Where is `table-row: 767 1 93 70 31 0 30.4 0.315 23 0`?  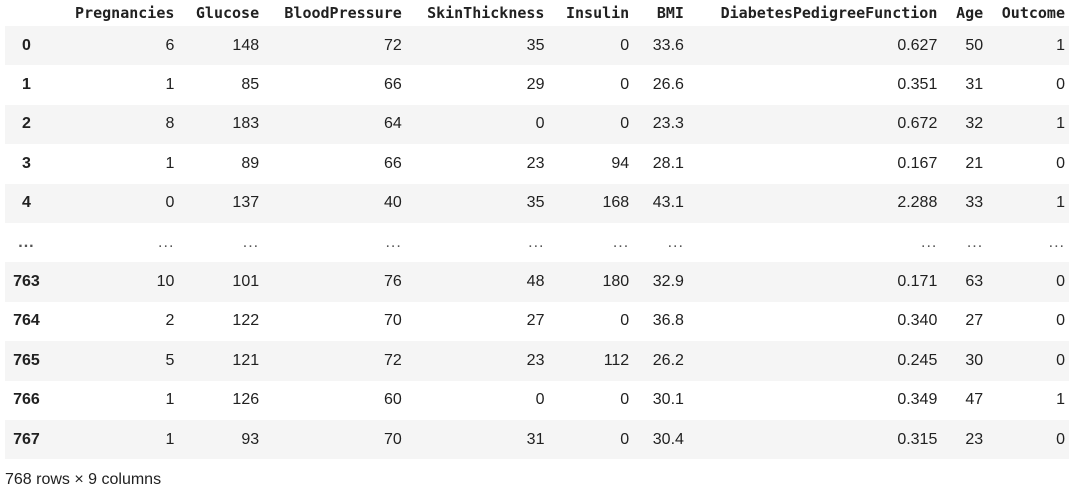
table-row: 767 1 93 70 31 0 30.4 0.315 23 0 is located at coordinates (537, 439).